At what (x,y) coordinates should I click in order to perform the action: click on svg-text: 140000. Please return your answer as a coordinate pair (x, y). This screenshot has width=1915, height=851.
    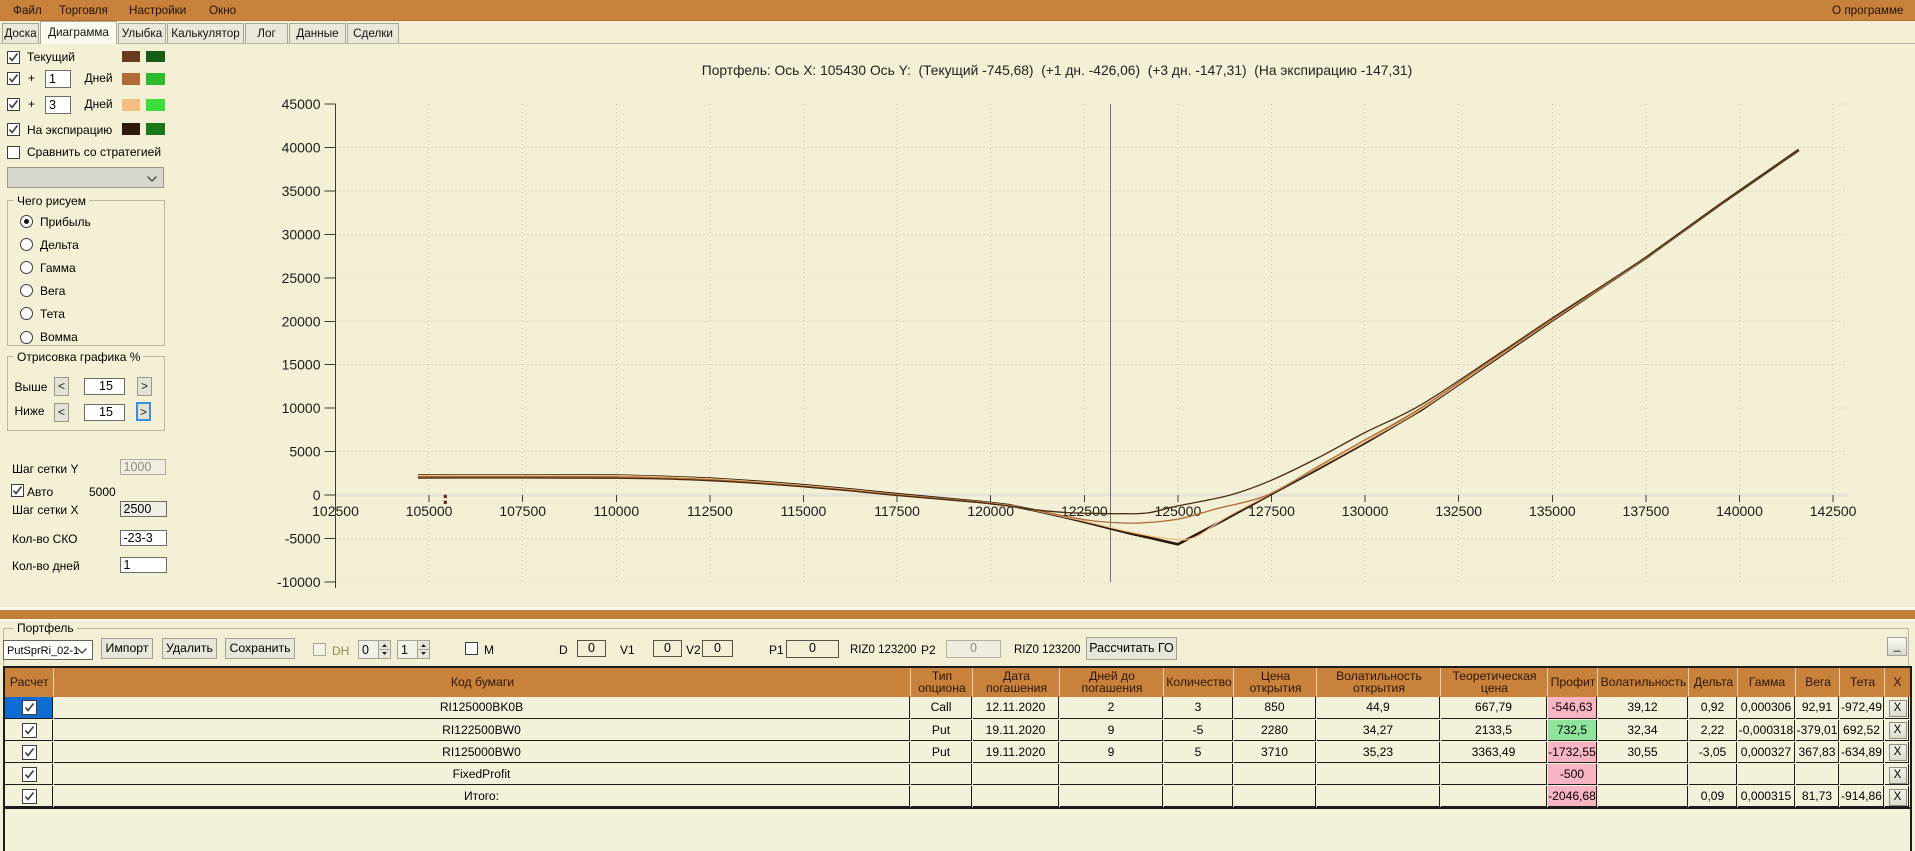
    Looking at the image, I should click on (1739, 511).